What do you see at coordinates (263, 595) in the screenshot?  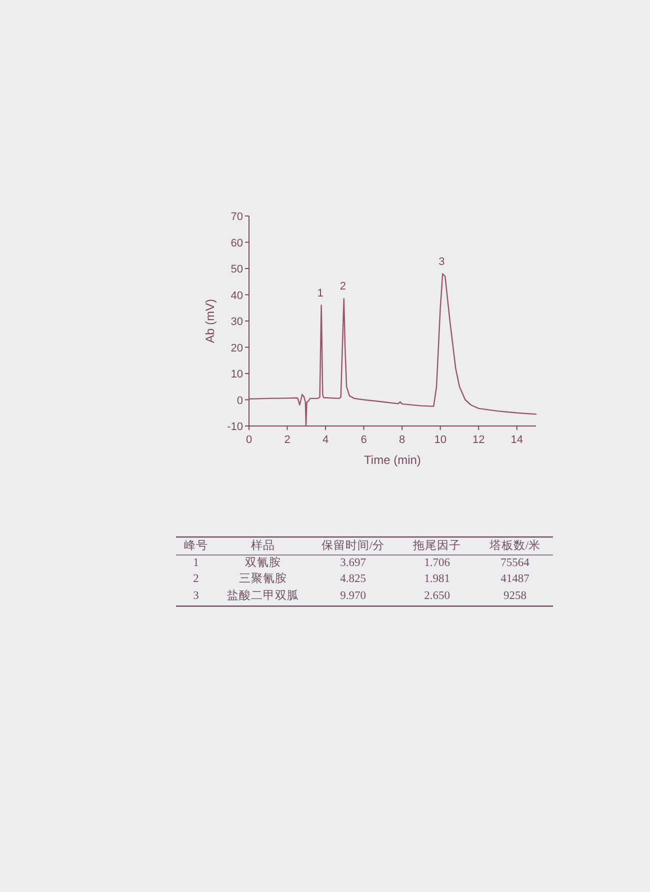 I see `text: 盐酸二甲双胍` at bounding box center [263, 595].